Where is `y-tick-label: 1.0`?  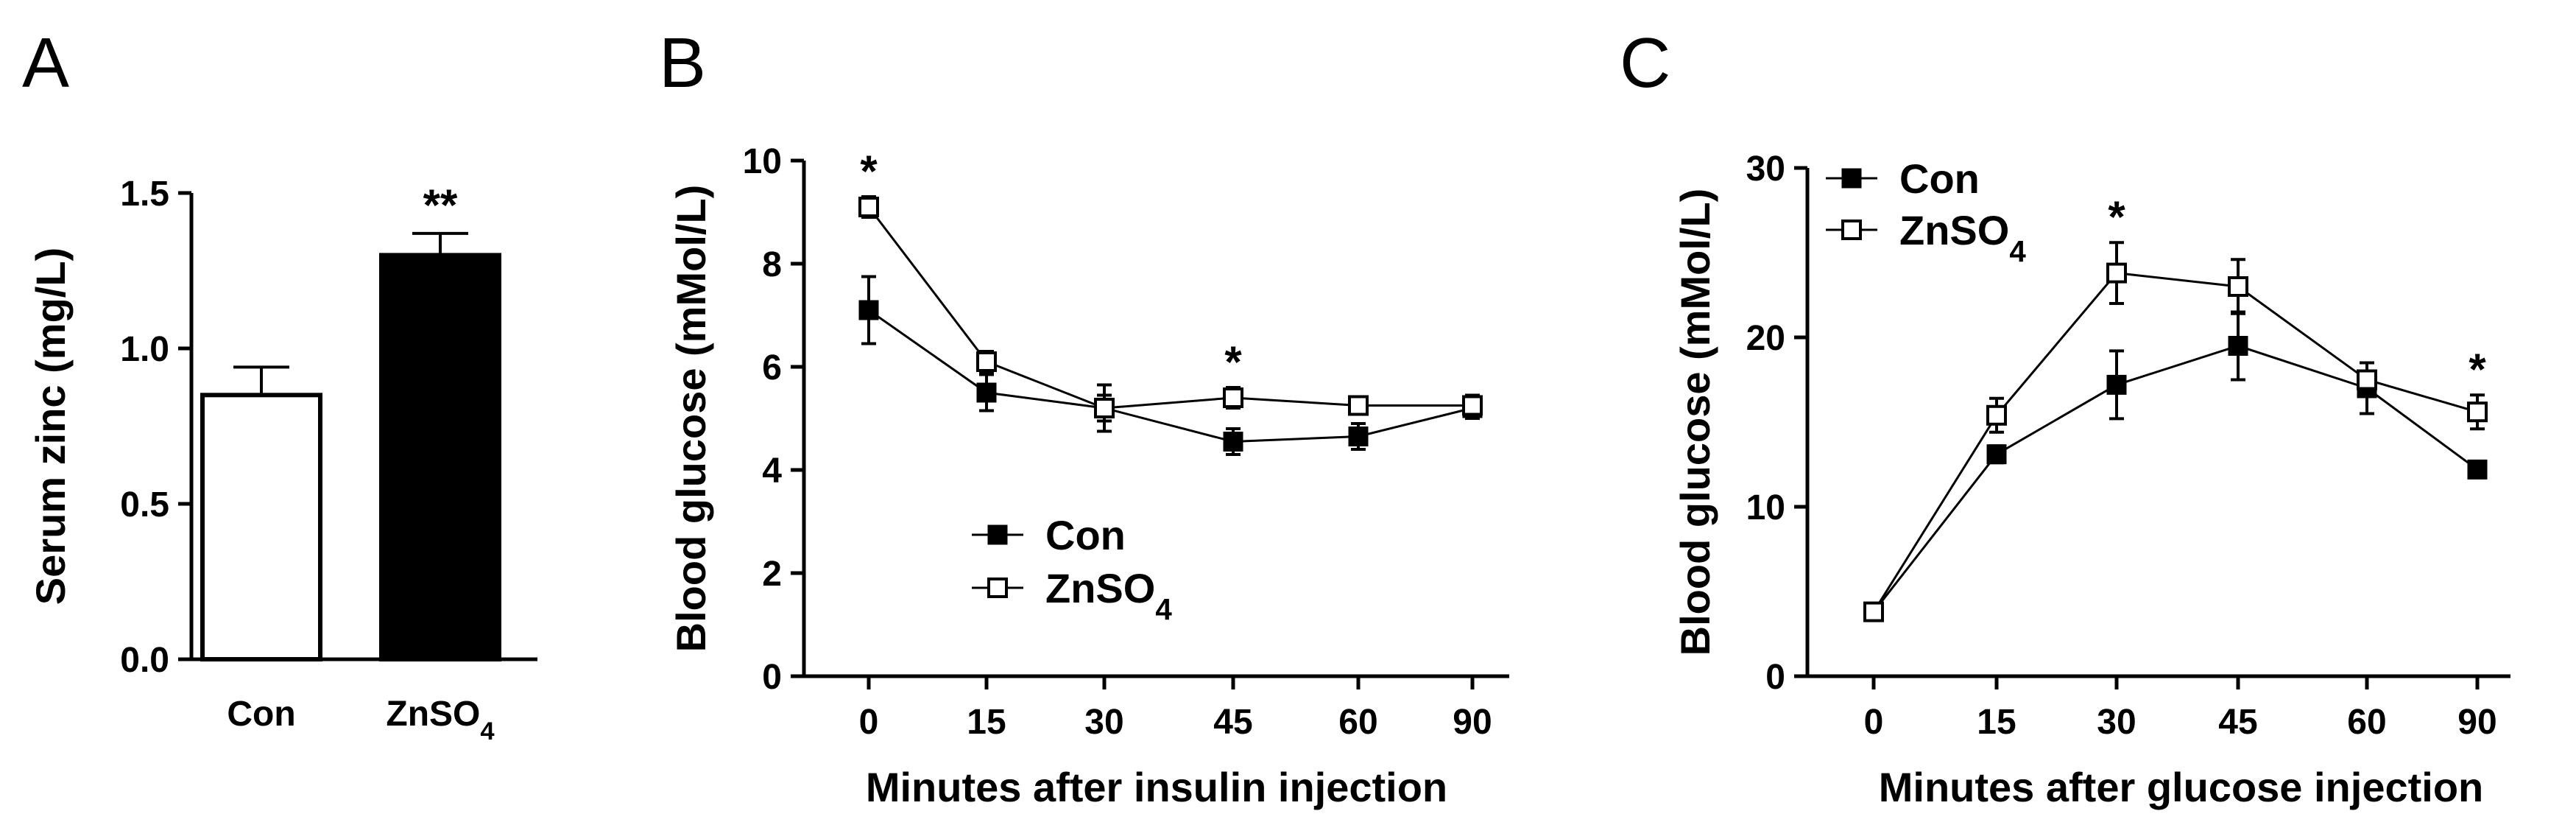
y-tick-label: 1.0 is located at coordinates (144, 349).